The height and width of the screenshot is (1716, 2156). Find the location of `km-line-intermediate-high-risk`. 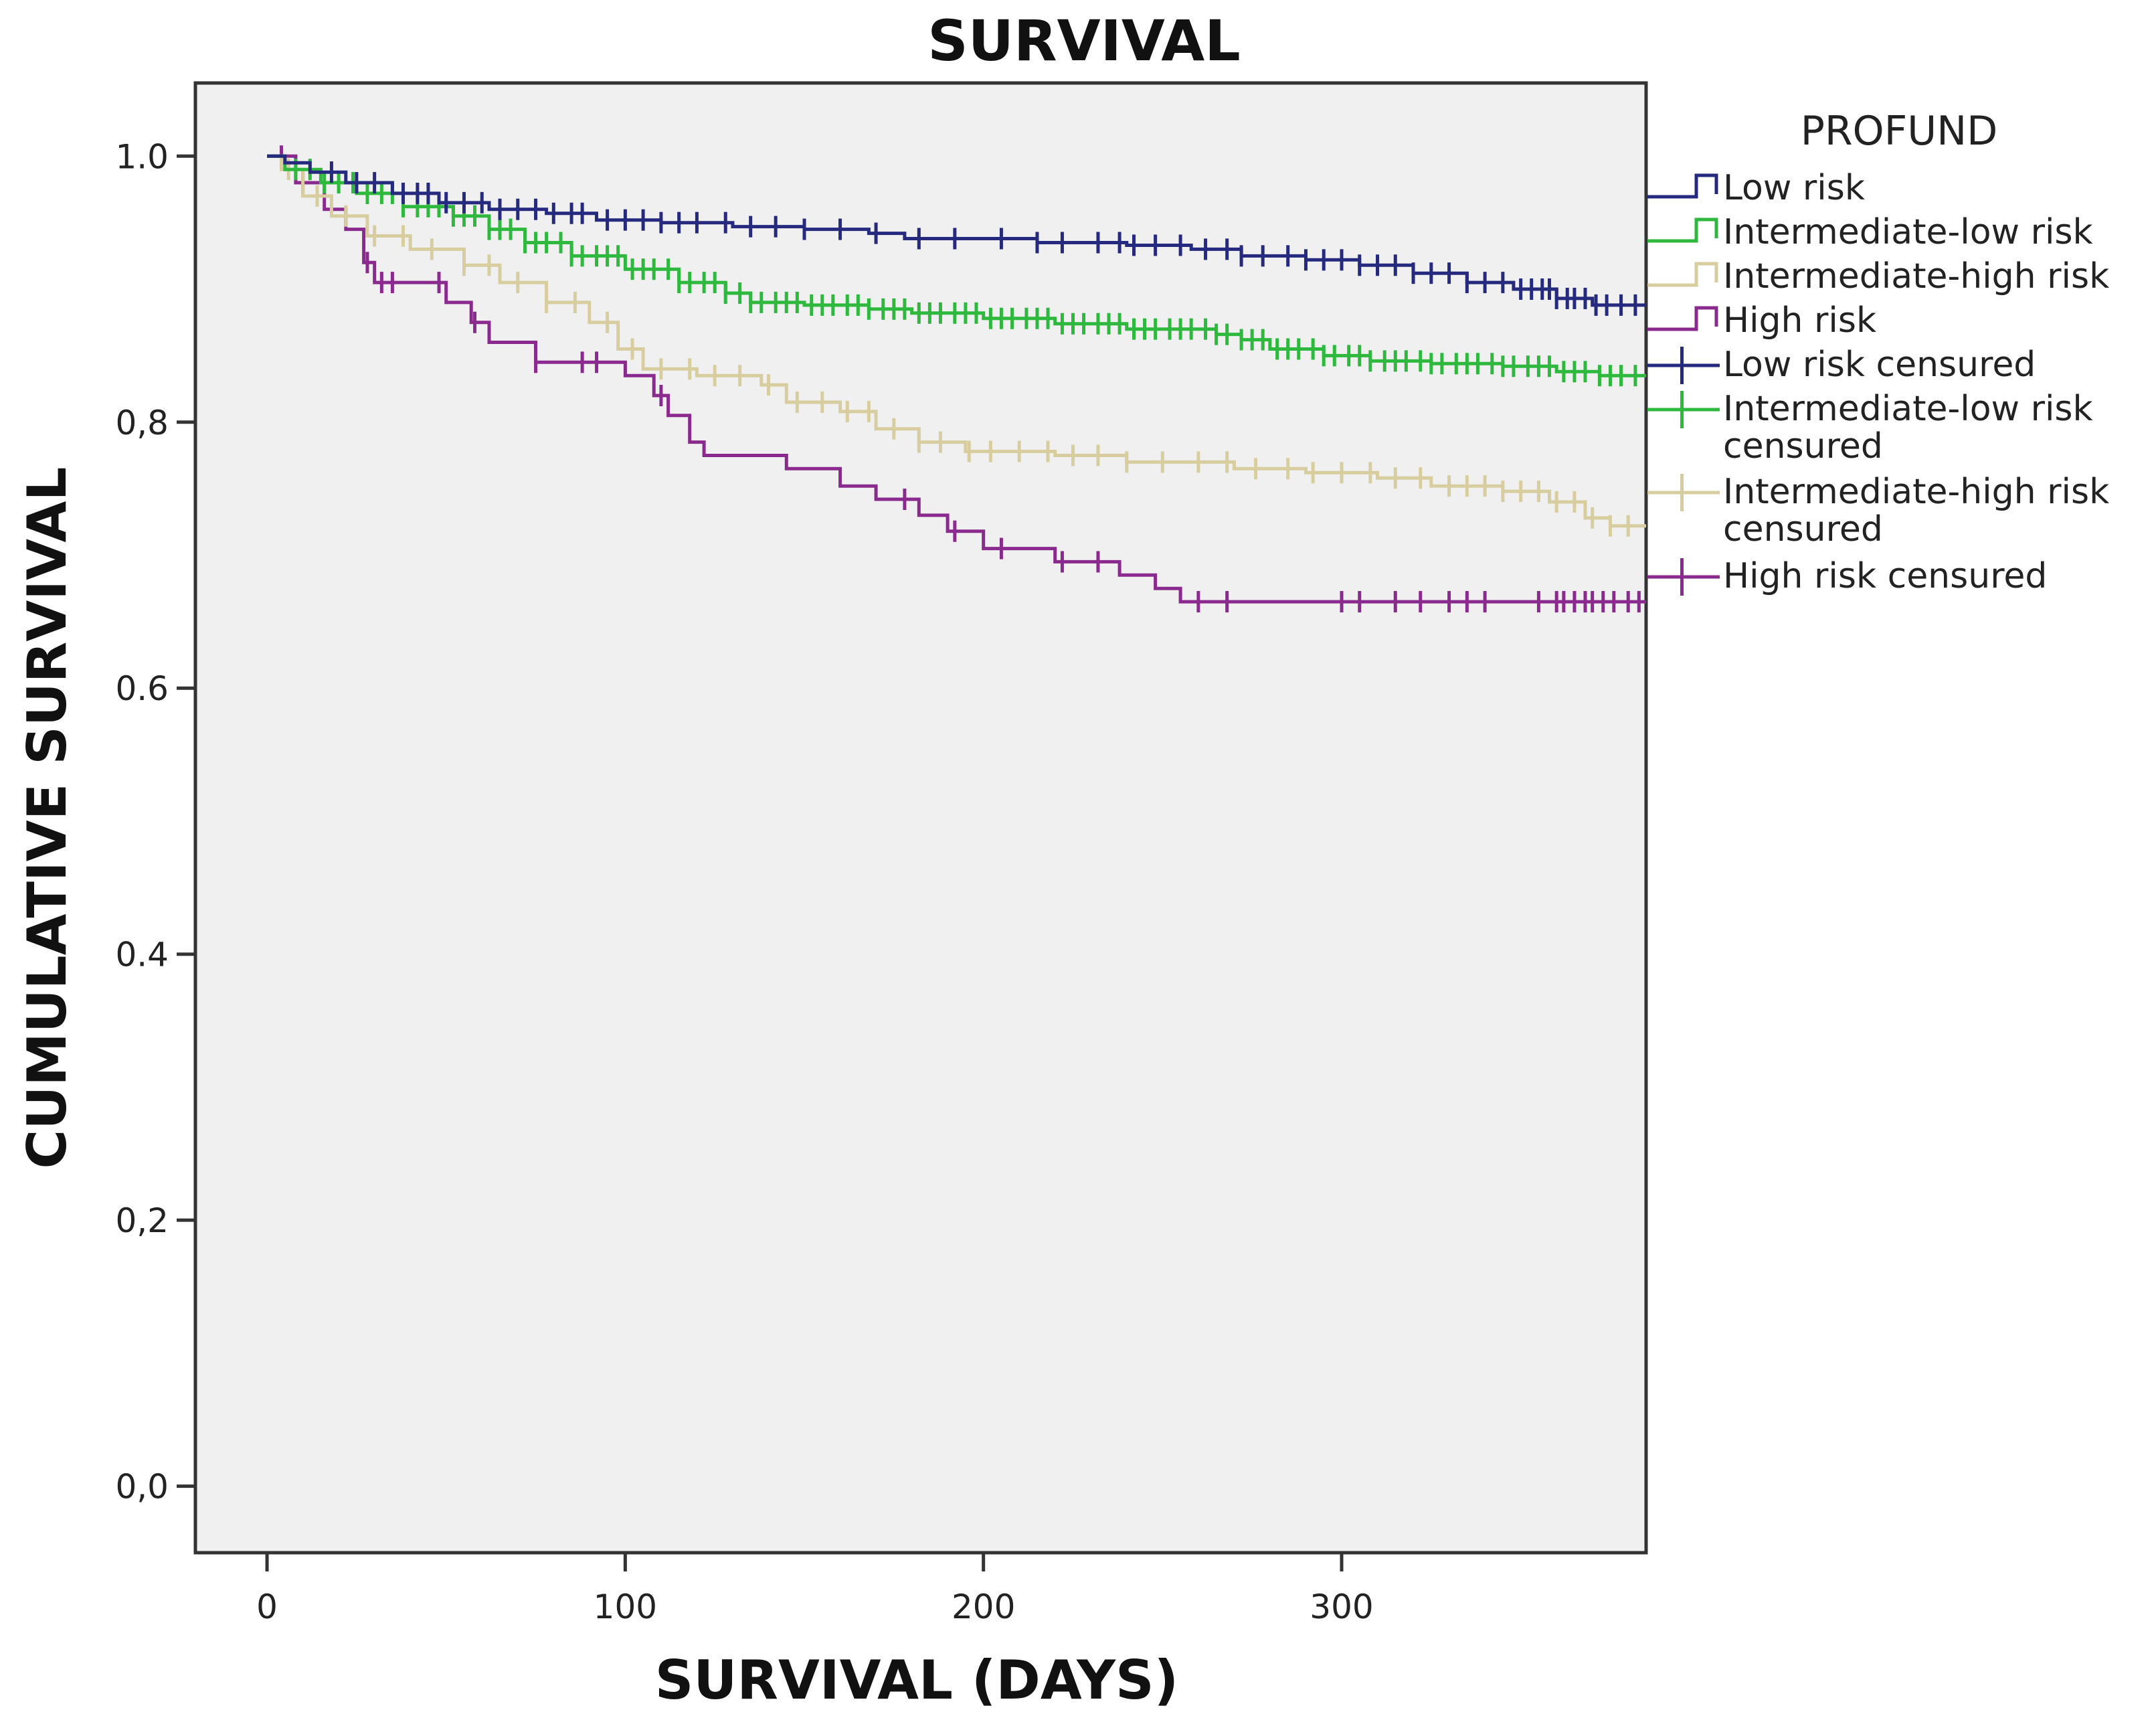

km-line-intermediate-high-risk is located at coordinates (956, 341).